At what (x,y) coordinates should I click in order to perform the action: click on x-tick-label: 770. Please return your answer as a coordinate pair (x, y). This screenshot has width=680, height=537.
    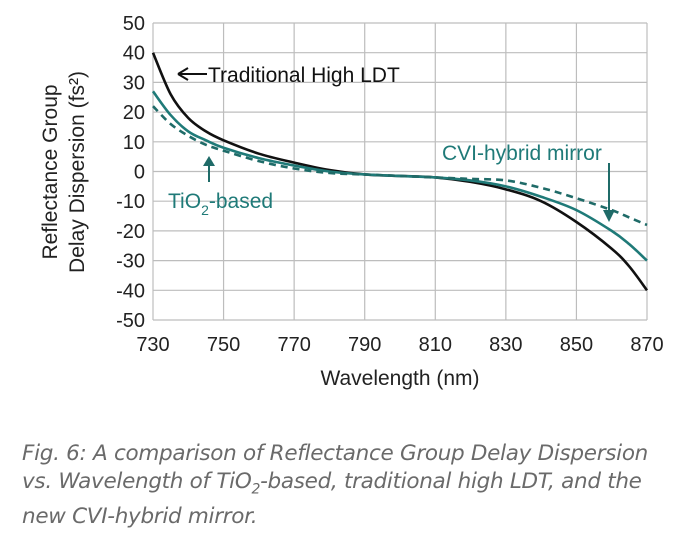
    Looking at the image, I should click on (293, 345).